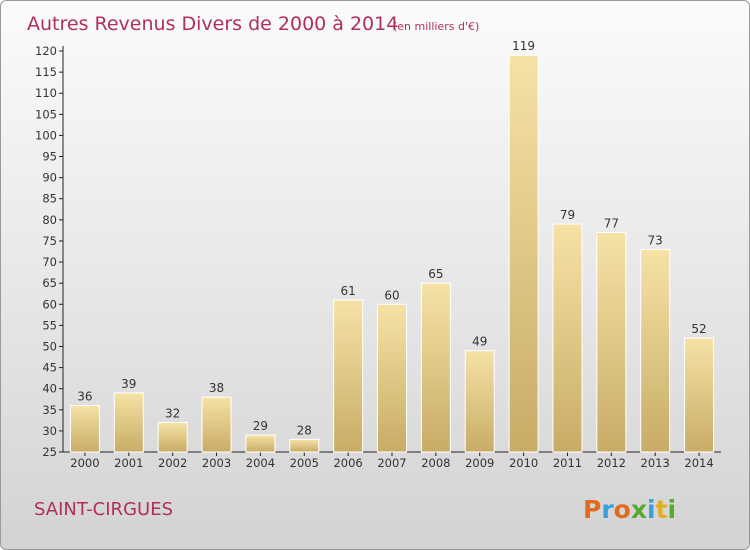 This screenshot has height=550, width=750. Describe the element at coordinates (662, 509) in the screenshot. I see `brand-letter: t` at that location.